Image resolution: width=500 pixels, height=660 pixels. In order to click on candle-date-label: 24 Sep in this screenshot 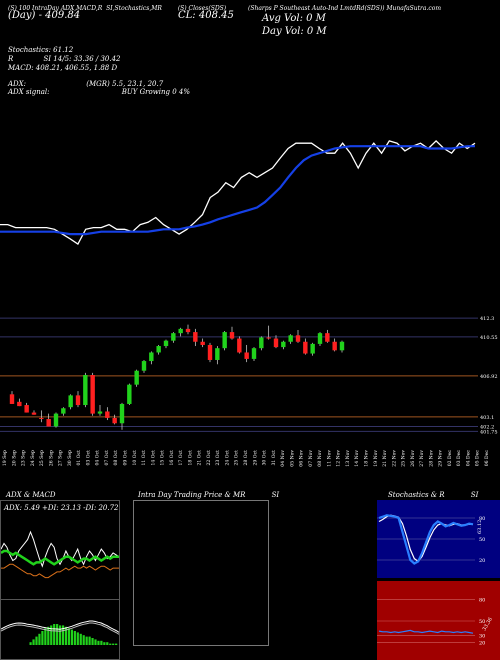, I will do `click(33, 458)`.